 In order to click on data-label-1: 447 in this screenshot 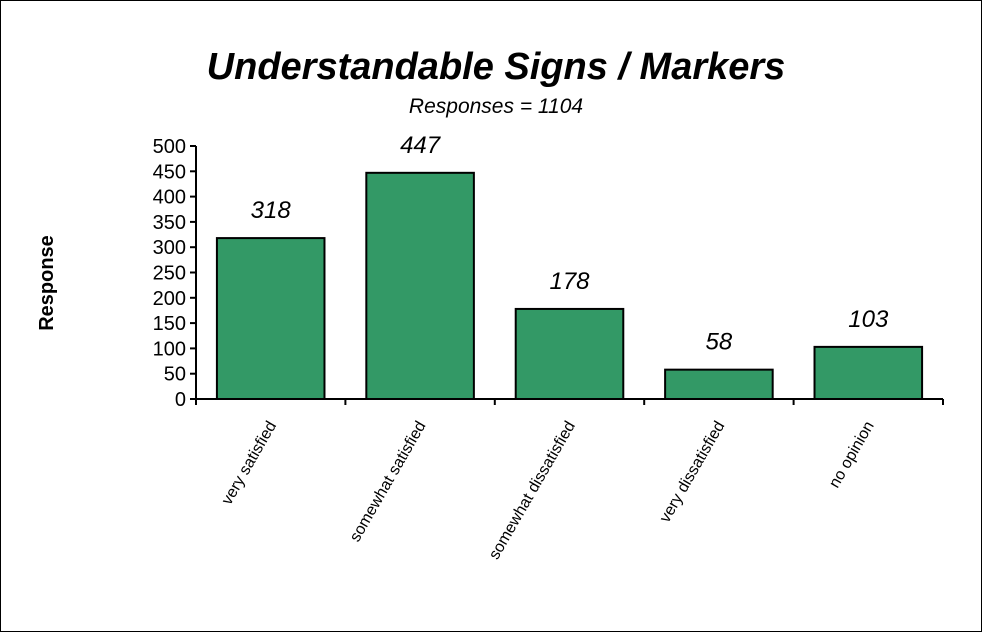, I will do `click(421, 145)`.